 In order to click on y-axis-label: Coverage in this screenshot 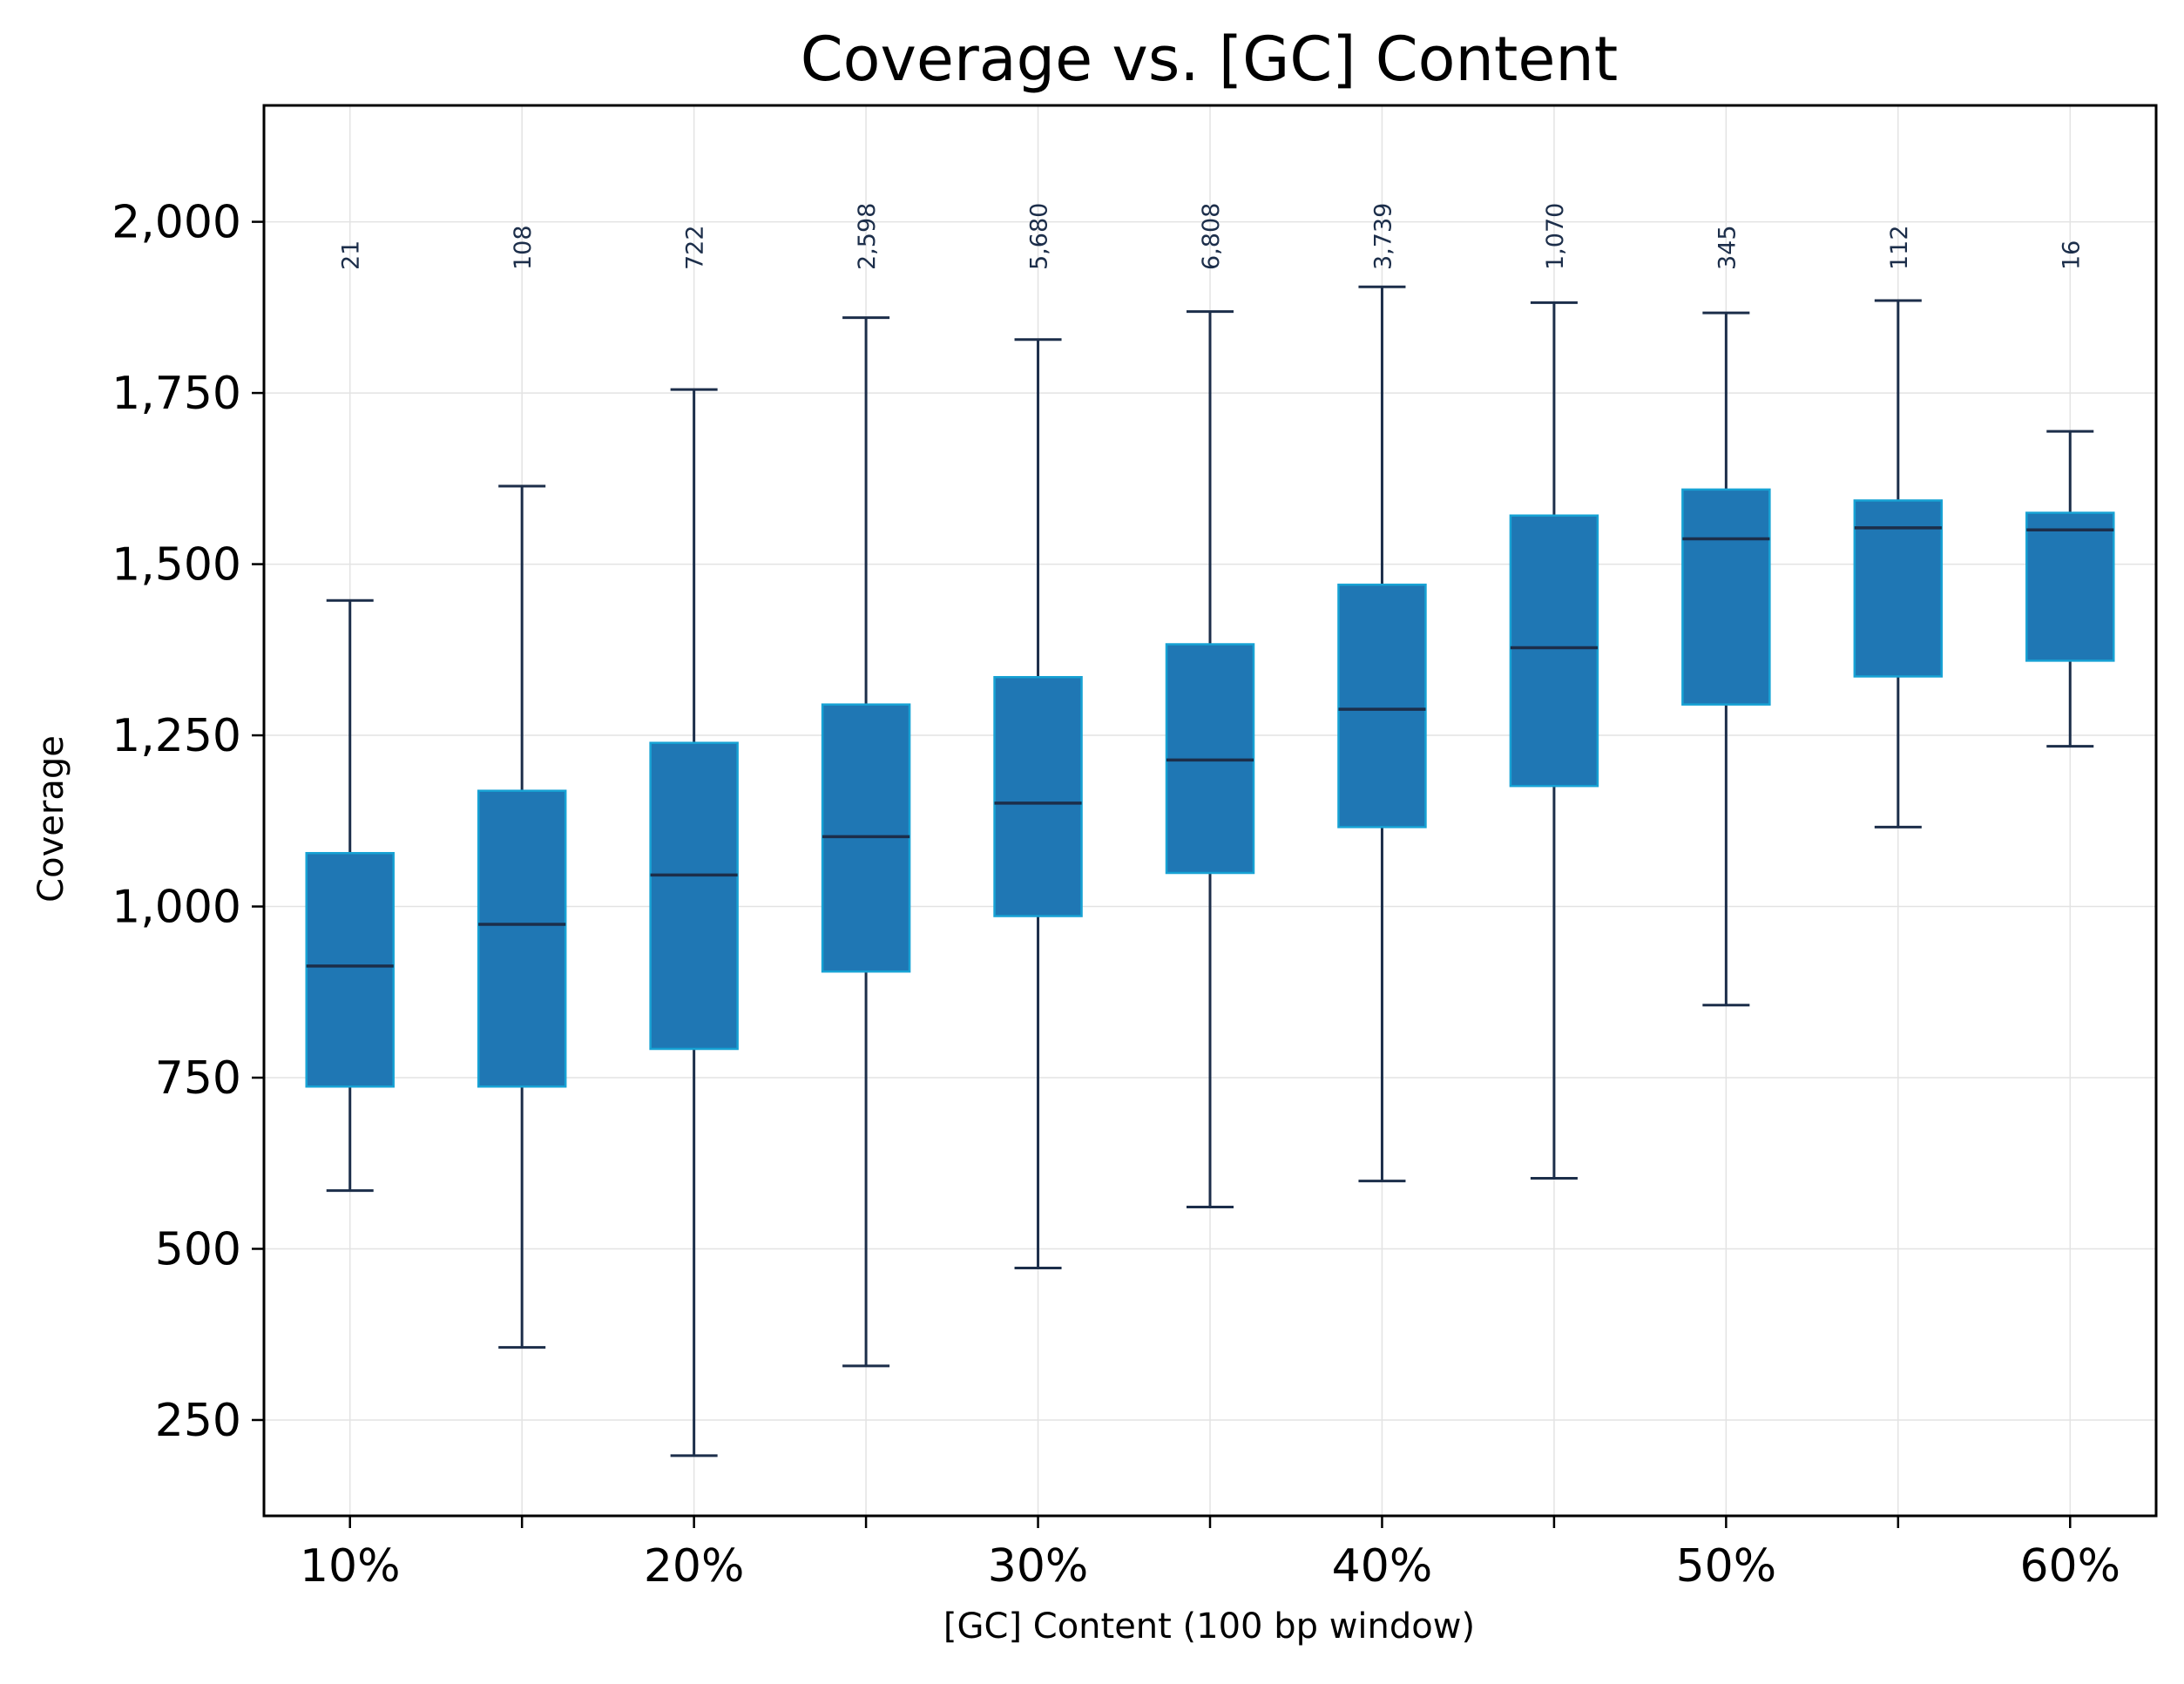, I will do `click(51, 819)`.